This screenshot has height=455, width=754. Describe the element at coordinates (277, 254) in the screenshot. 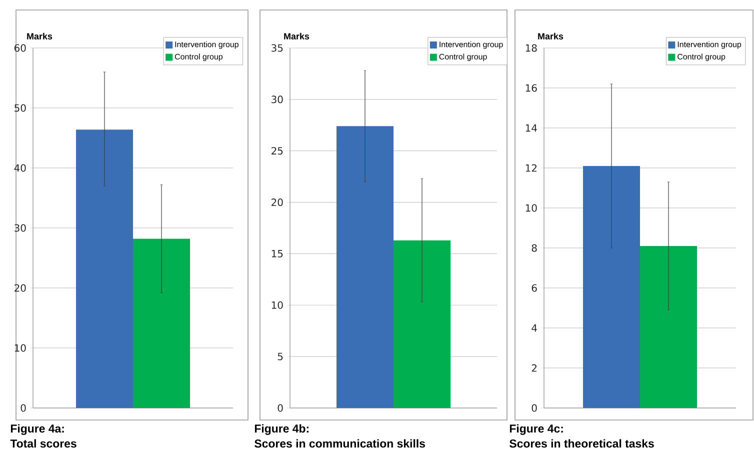

I see `y-tick-label: 15` at that location.